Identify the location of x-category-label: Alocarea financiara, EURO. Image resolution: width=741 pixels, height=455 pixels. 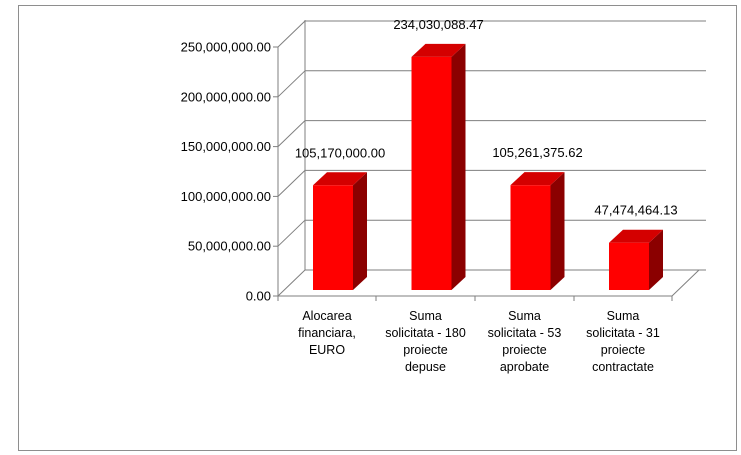
(327, 333).